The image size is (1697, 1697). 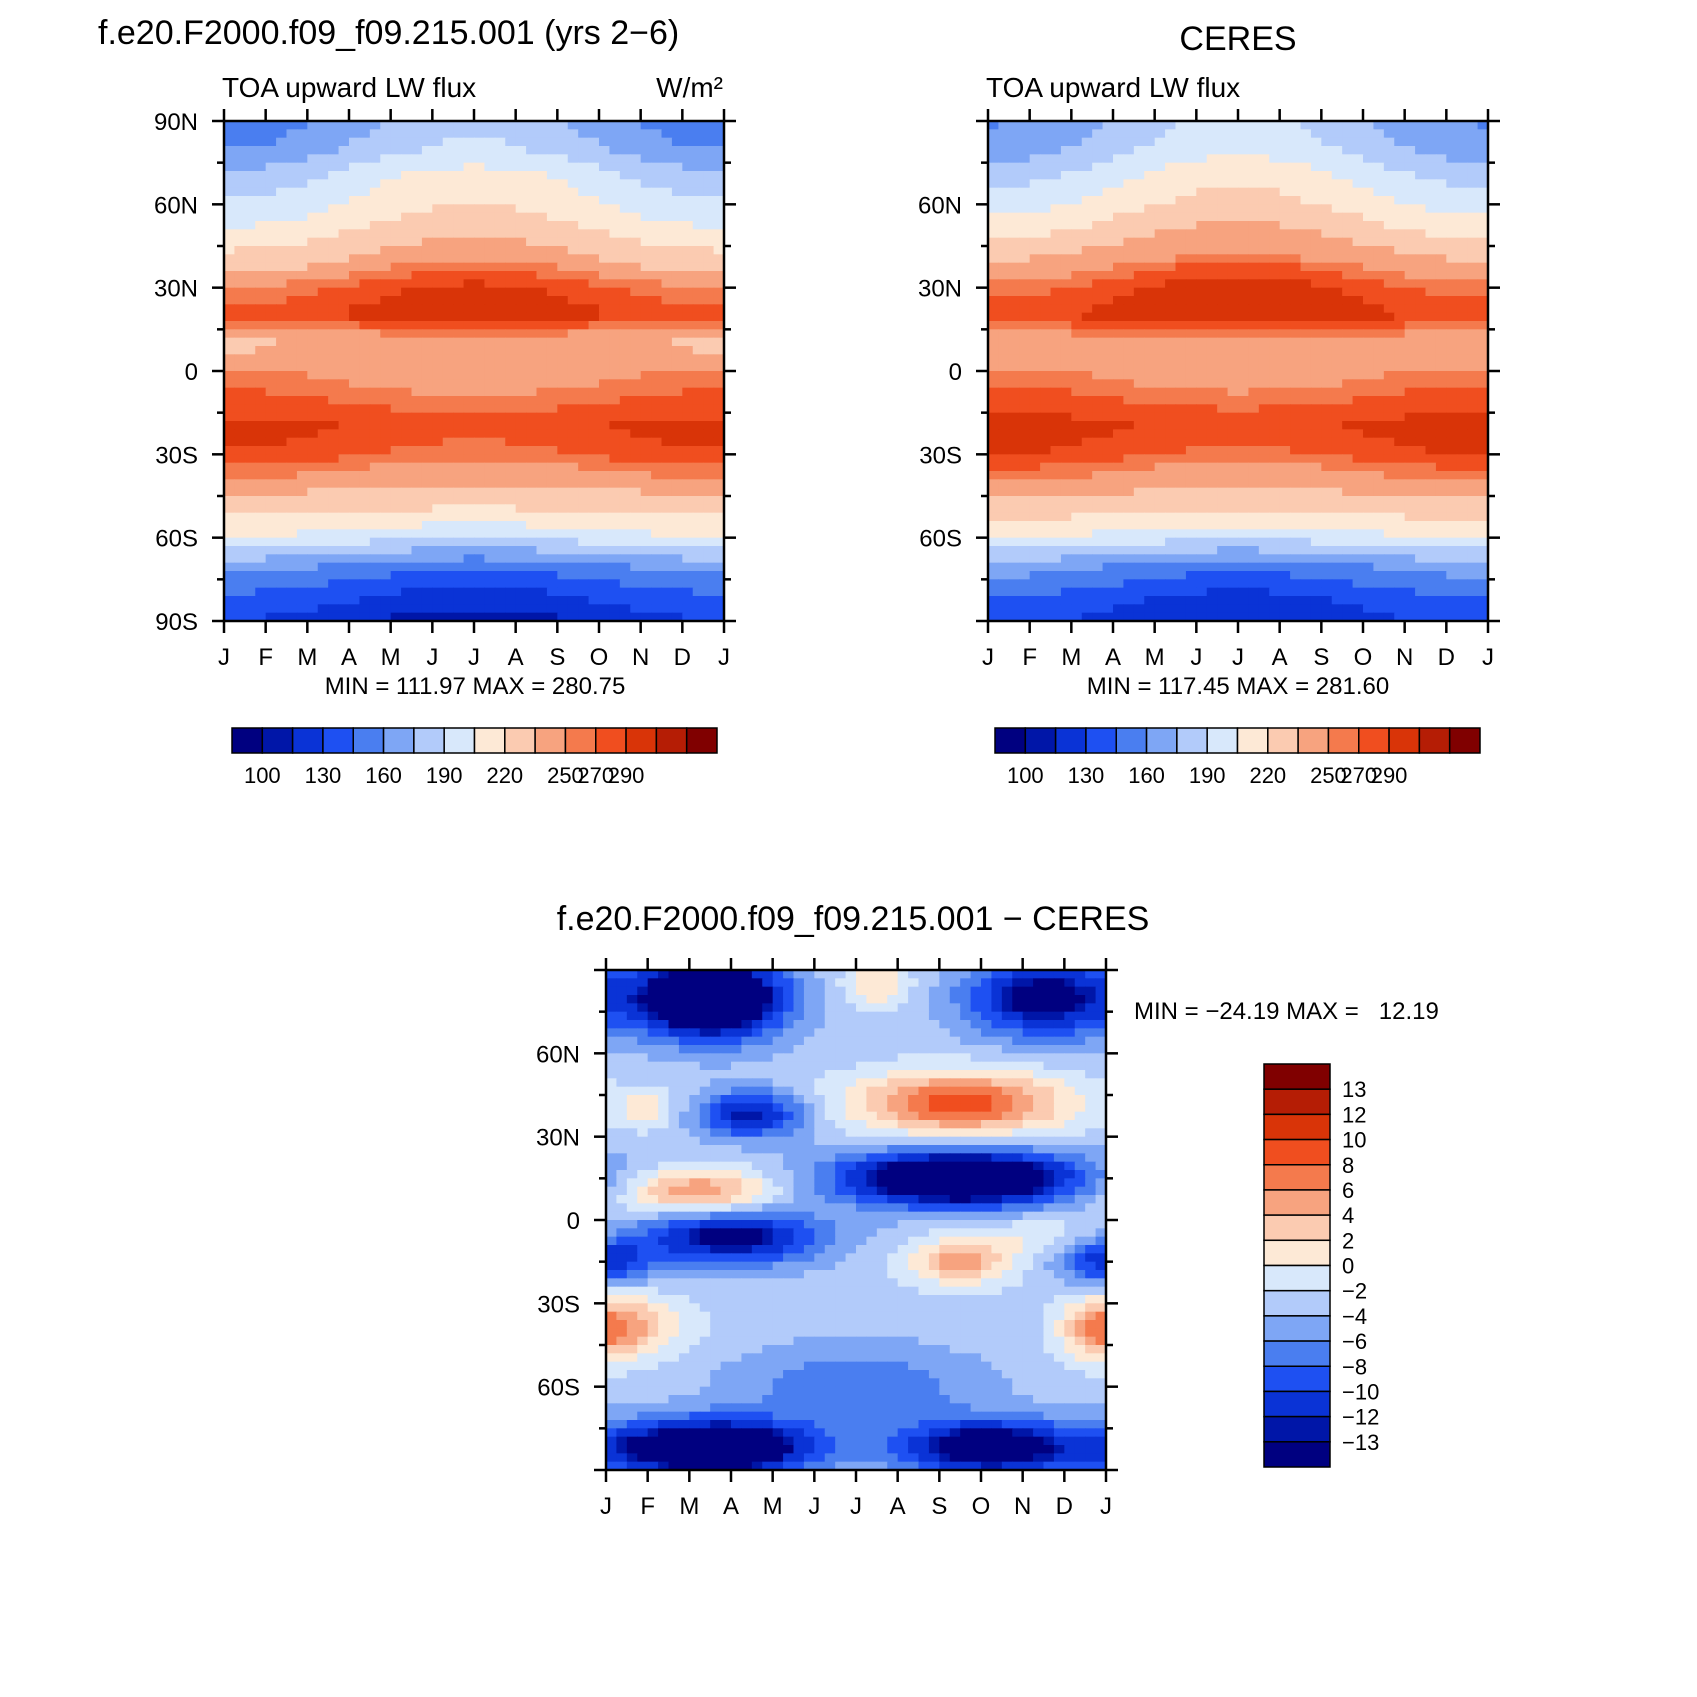 What do you see at coordinates (599, 657) in the screenshot?
I see `x-tick-label: O` at bounding box center [599, 657].